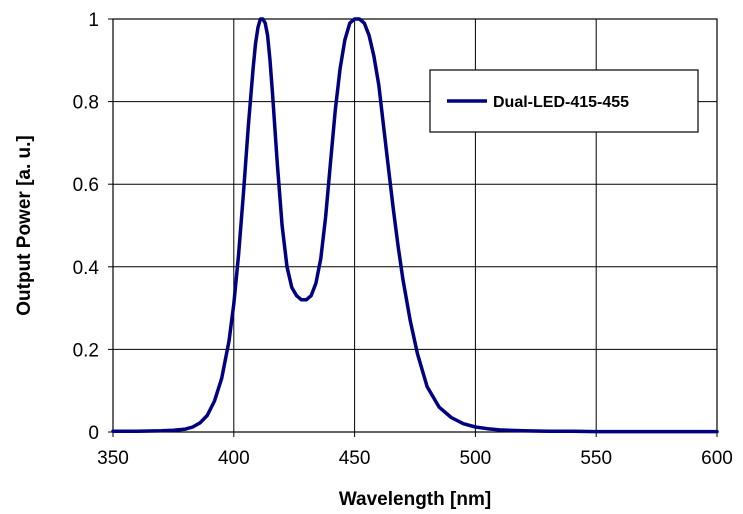 This screenshot has height=514, width=743. What do you see at coordinates (93, 227) in the screenshot?
I see `y-axis-ticks: 0 0.2 0.4 0.6 0.8 1` at bounding box center [93, 227].